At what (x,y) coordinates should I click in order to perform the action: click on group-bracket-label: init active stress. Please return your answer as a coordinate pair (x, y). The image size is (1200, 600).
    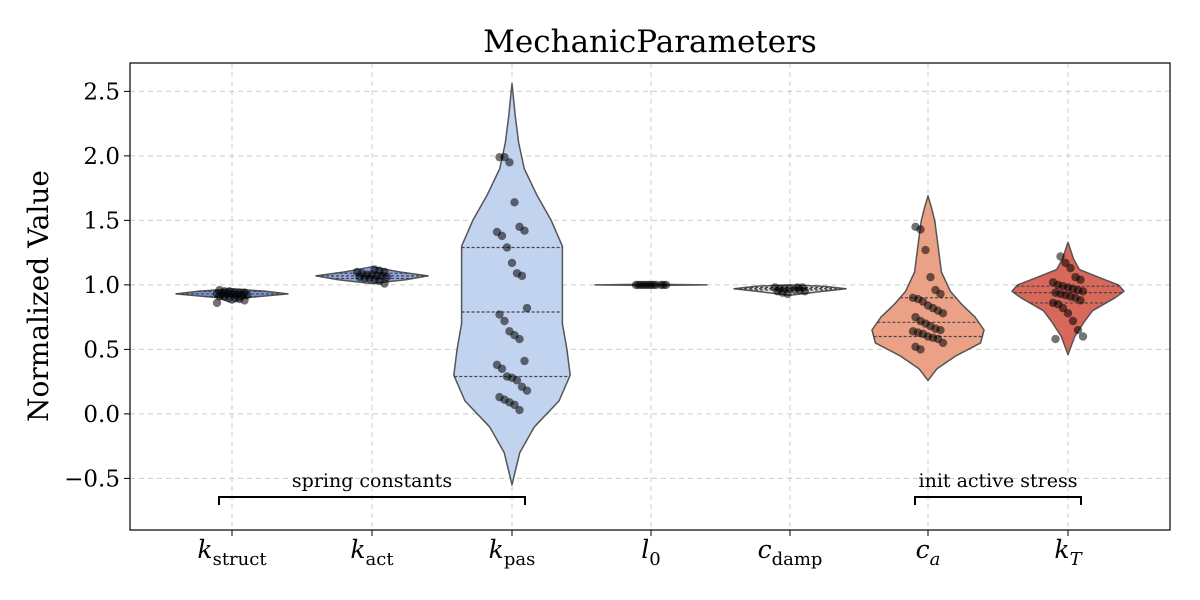
    Looking at the image, I should click on (998, 481).